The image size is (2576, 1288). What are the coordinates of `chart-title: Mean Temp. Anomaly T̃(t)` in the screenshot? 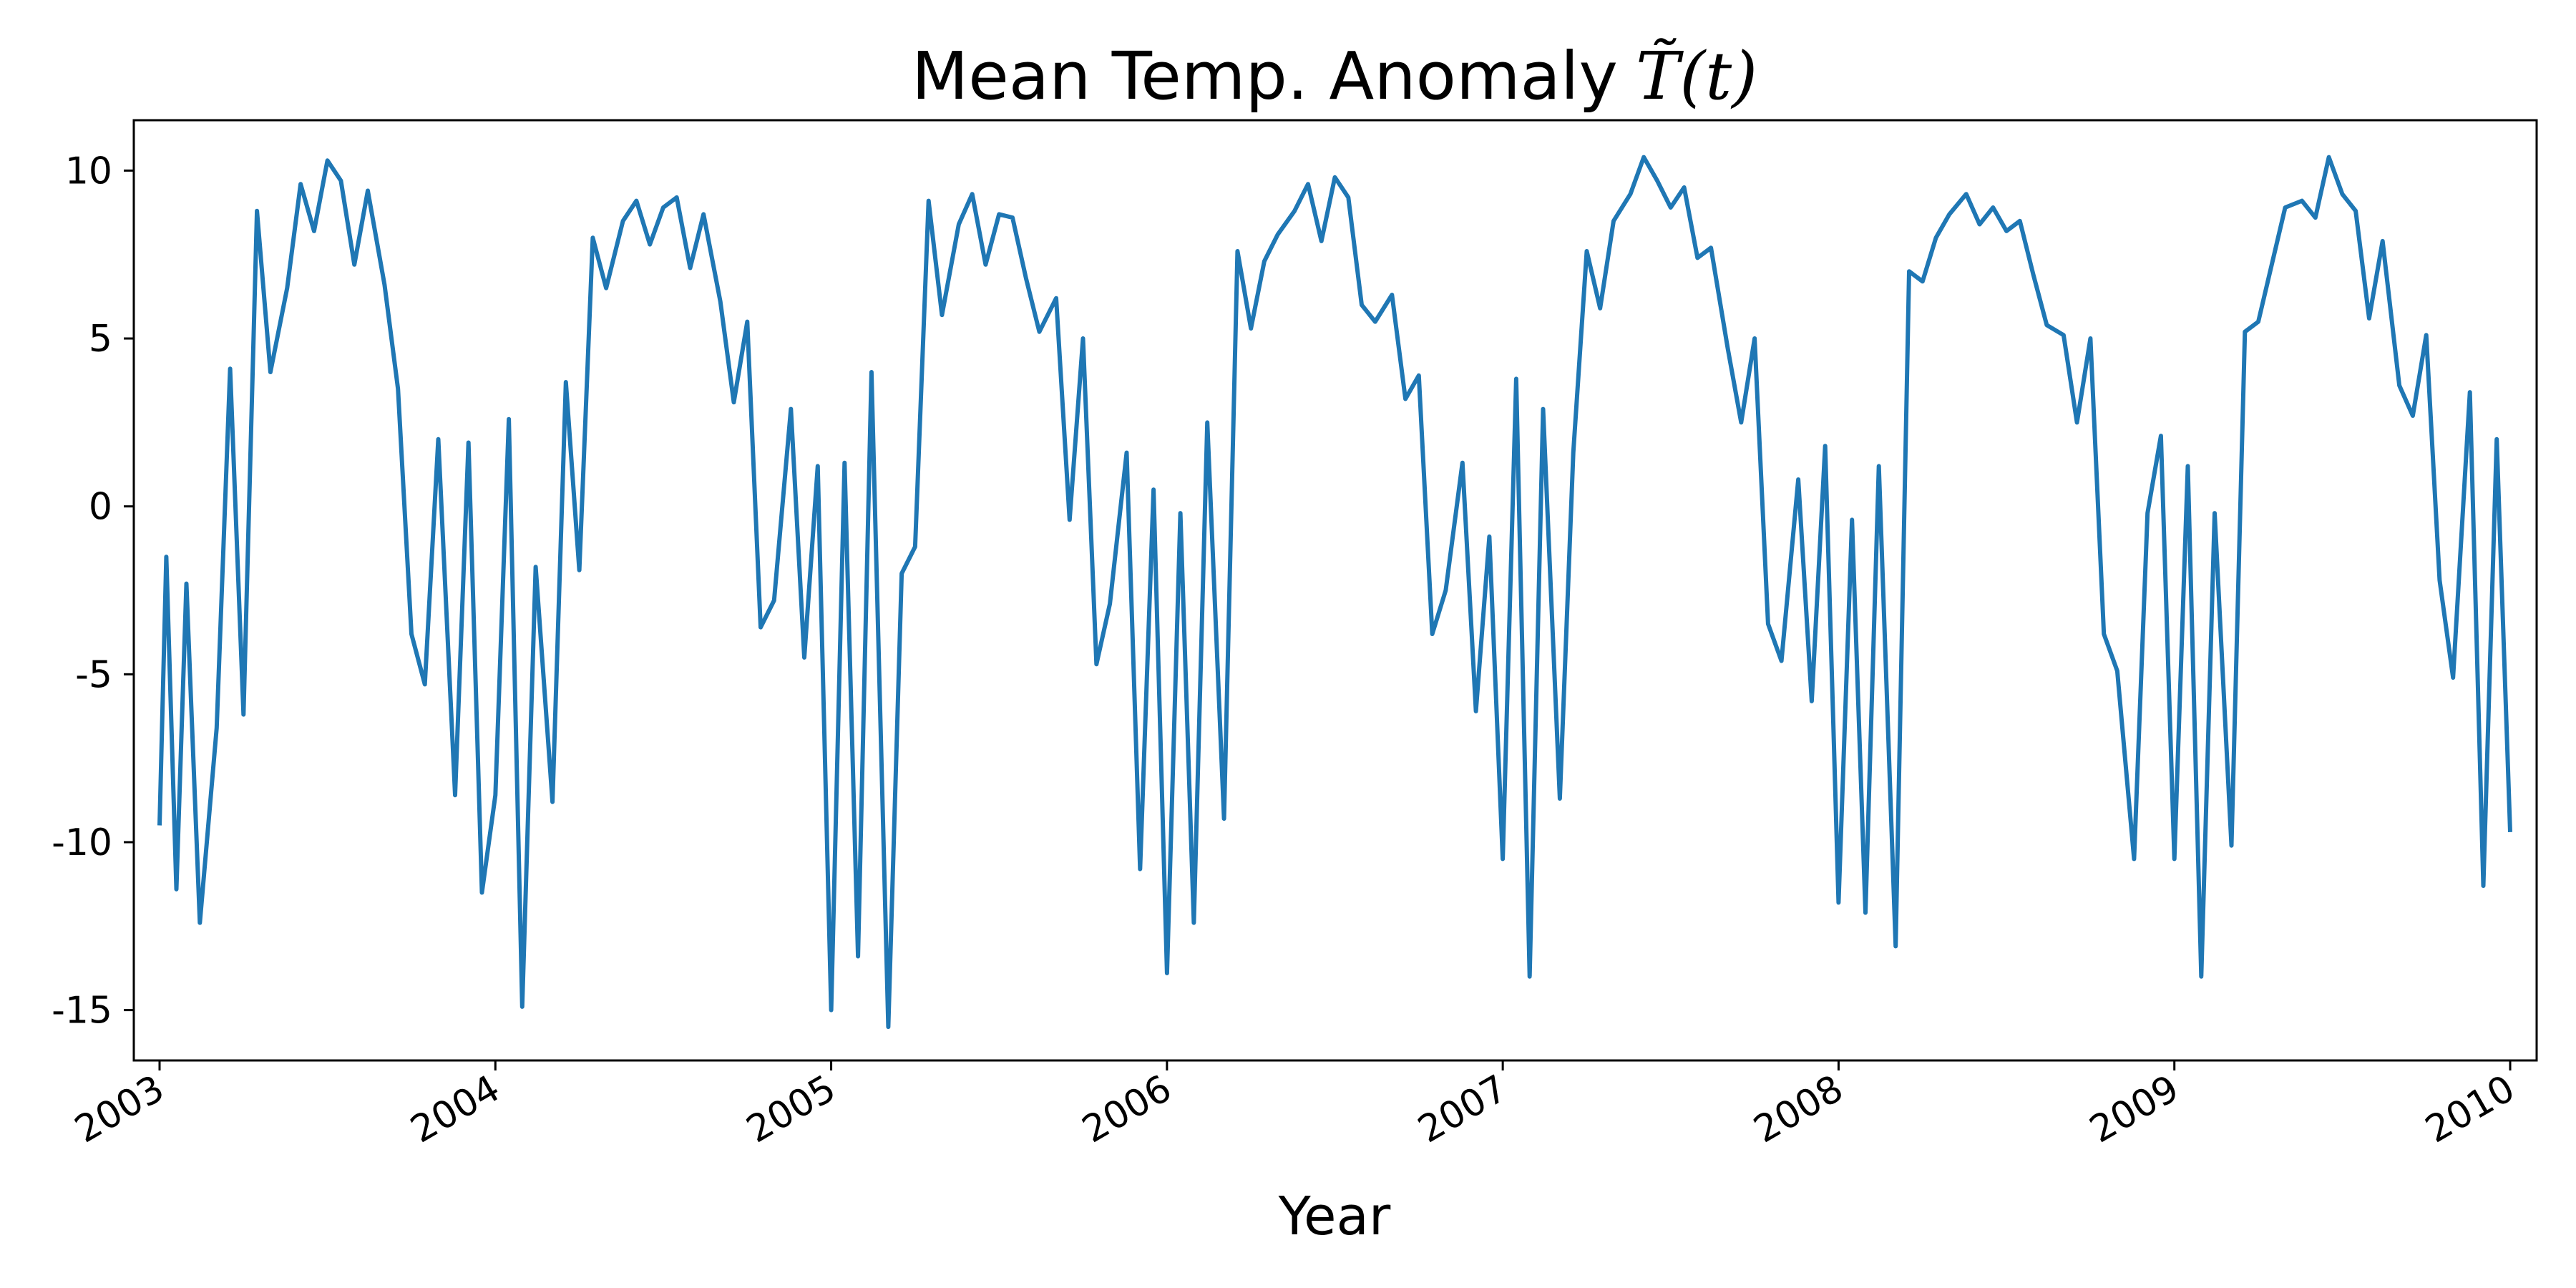 It's located at (1334, 76).